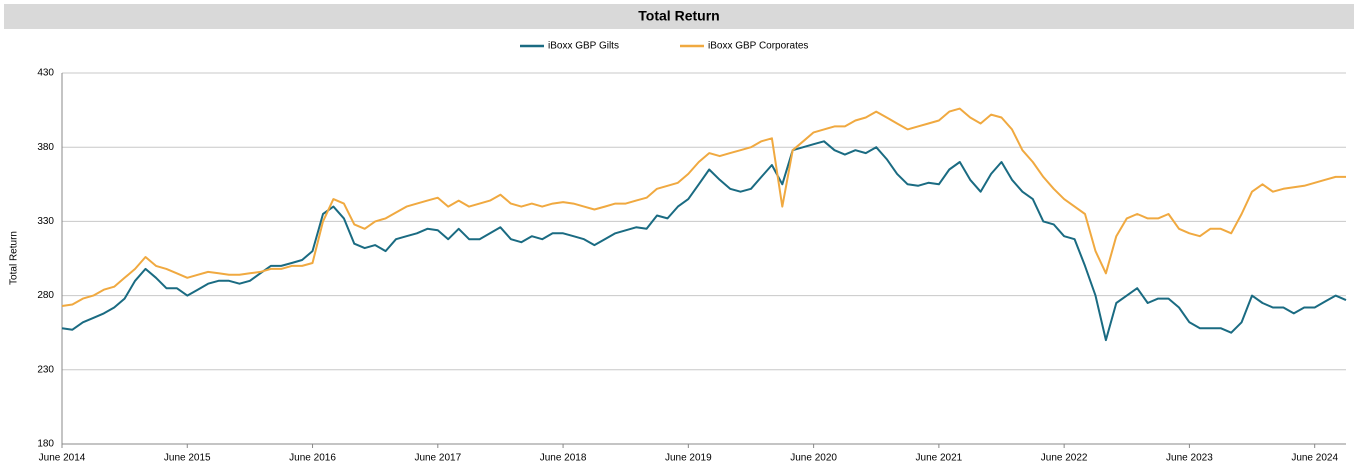 This screenshot has width=1358, height=470. I want to click on title-bar, so click(679, 16).